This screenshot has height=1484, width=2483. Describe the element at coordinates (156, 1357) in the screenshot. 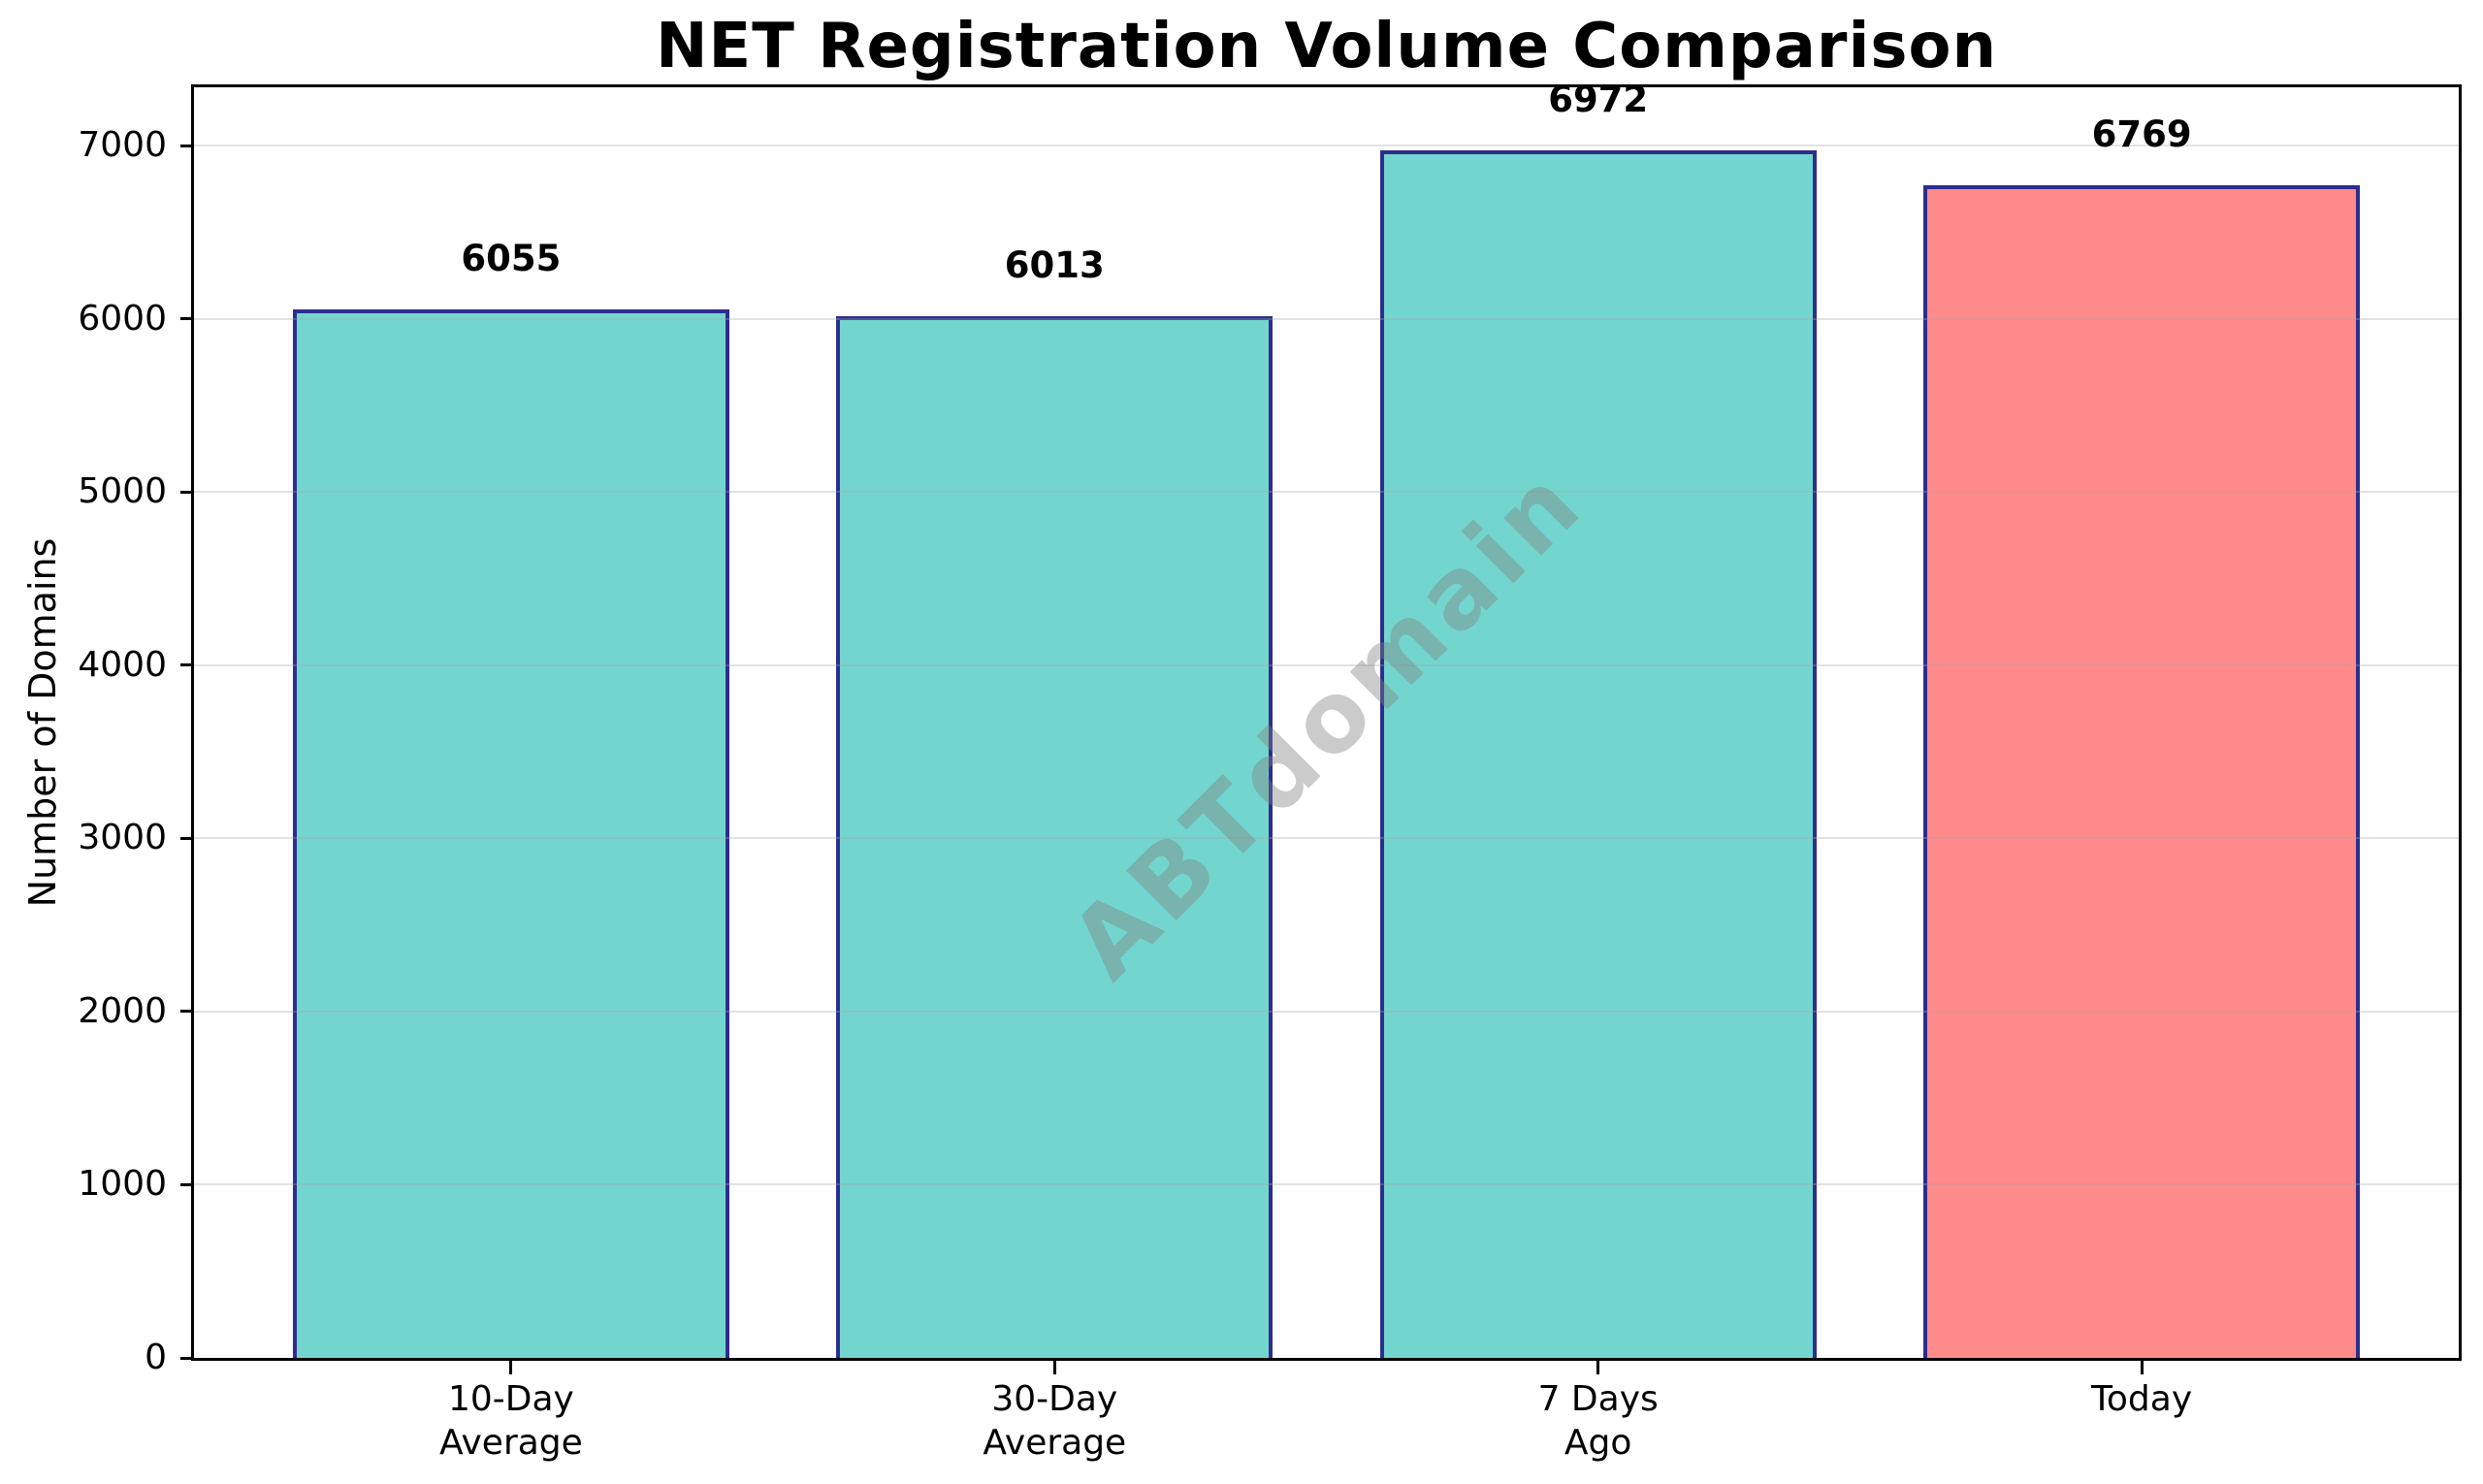

I see `y-tick-label-0: 0` at that location.